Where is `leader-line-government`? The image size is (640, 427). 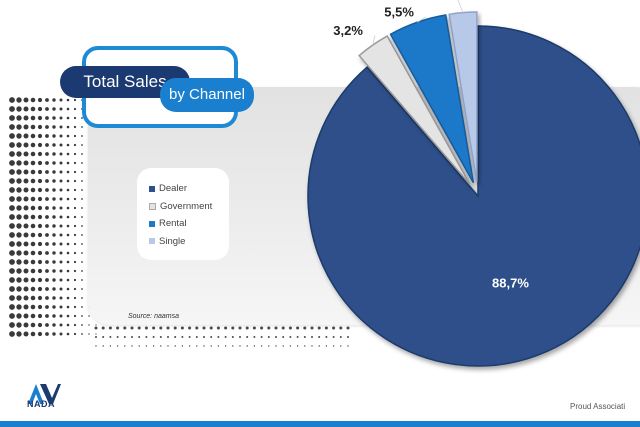
leader-line-government is located at coordinates (374, 40).